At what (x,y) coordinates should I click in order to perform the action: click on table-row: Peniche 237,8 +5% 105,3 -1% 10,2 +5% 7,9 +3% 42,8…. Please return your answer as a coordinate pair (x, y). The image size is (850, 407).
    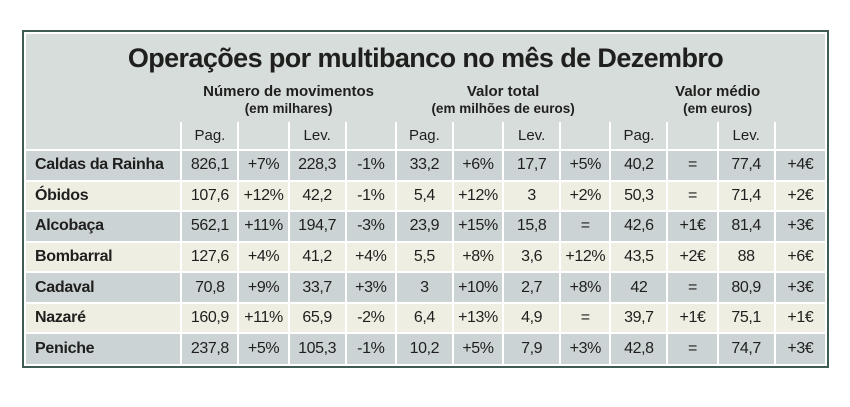
    Looking at the image, I should click on (425, 348).